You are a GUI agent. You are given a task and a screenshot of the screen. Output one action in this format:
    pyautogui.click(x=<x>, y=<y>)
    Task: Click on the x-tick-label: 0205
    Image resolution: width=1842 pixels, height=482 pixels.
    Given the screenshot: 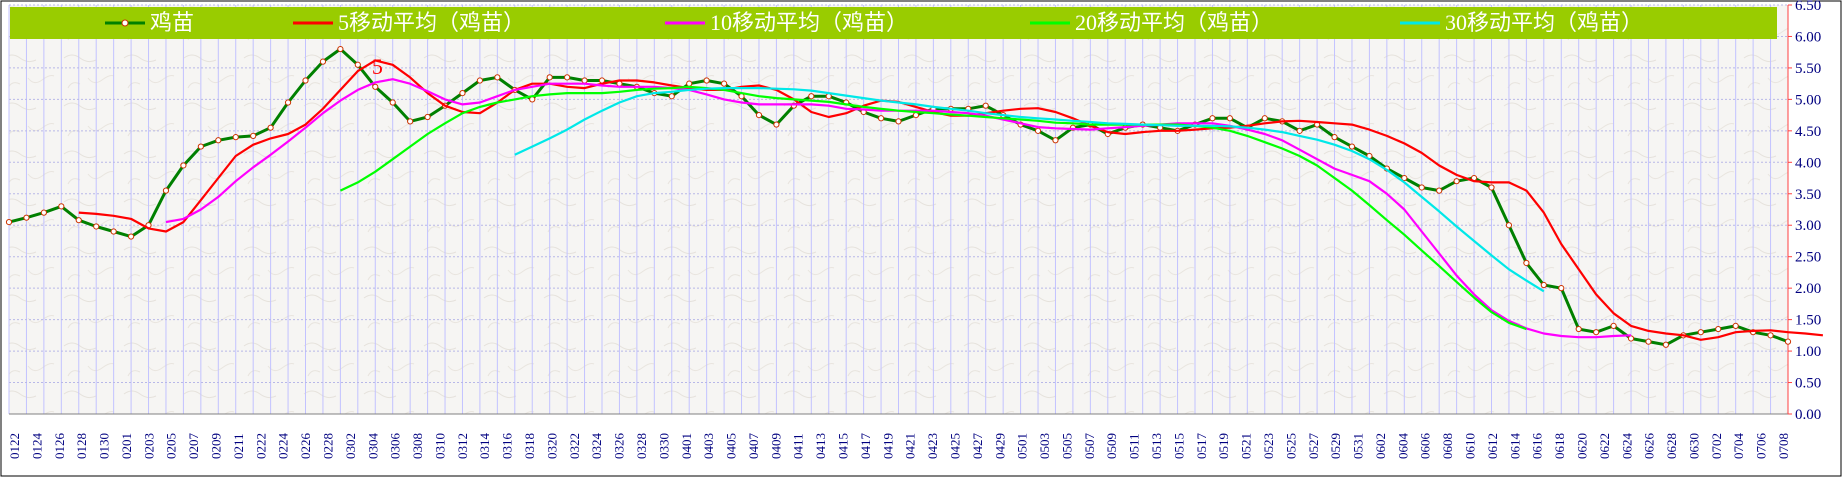 What is the action you would take?
    pyautogui.click(x=171, y=446)
    